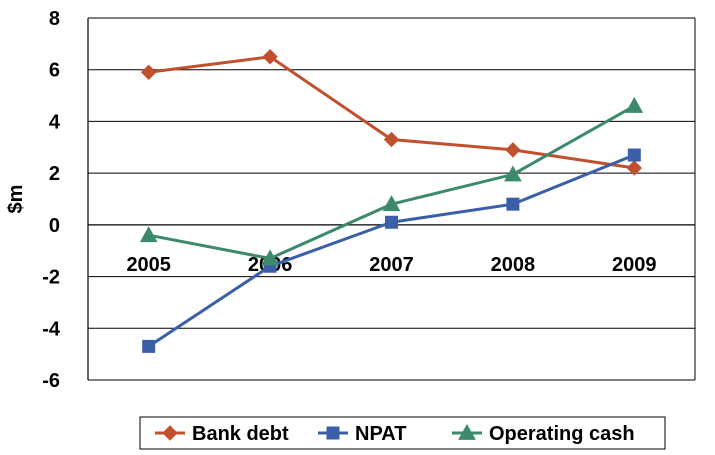 Image resolution: width=715 pixels, height=455 pixels. Describe the element at coordinates (380, 434) in the screenshot. I see `legend-label-npat: NPAT` at that location.